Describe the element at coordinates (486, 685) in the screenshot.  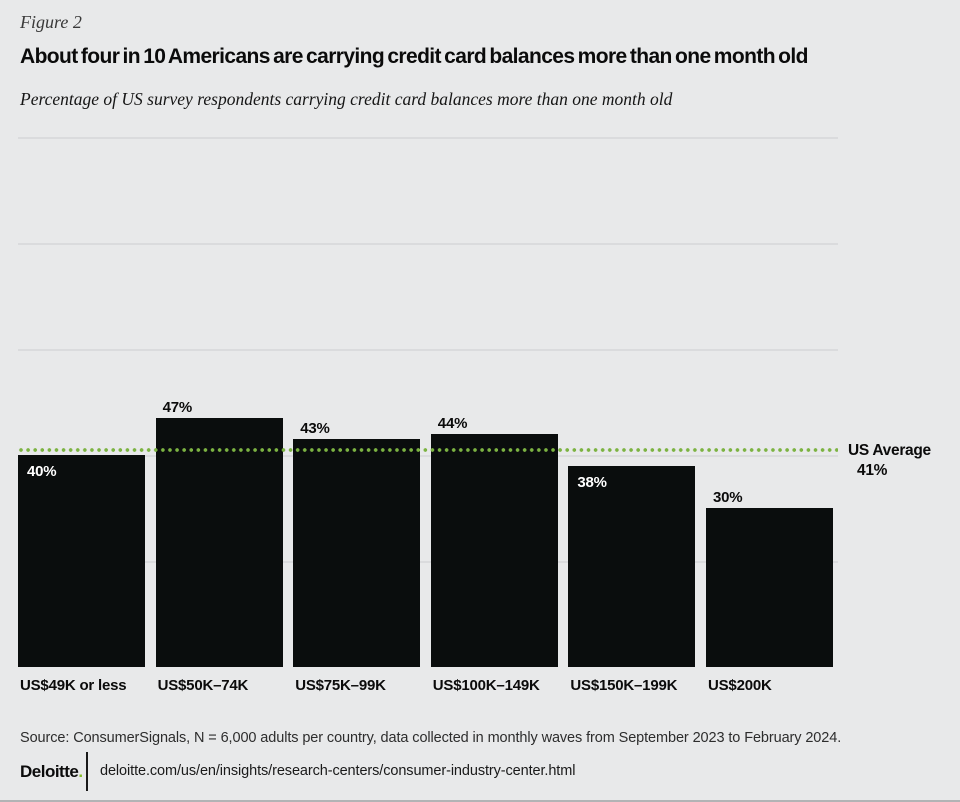
I see `x-axis-label-4: US$100K–149K` at that location.